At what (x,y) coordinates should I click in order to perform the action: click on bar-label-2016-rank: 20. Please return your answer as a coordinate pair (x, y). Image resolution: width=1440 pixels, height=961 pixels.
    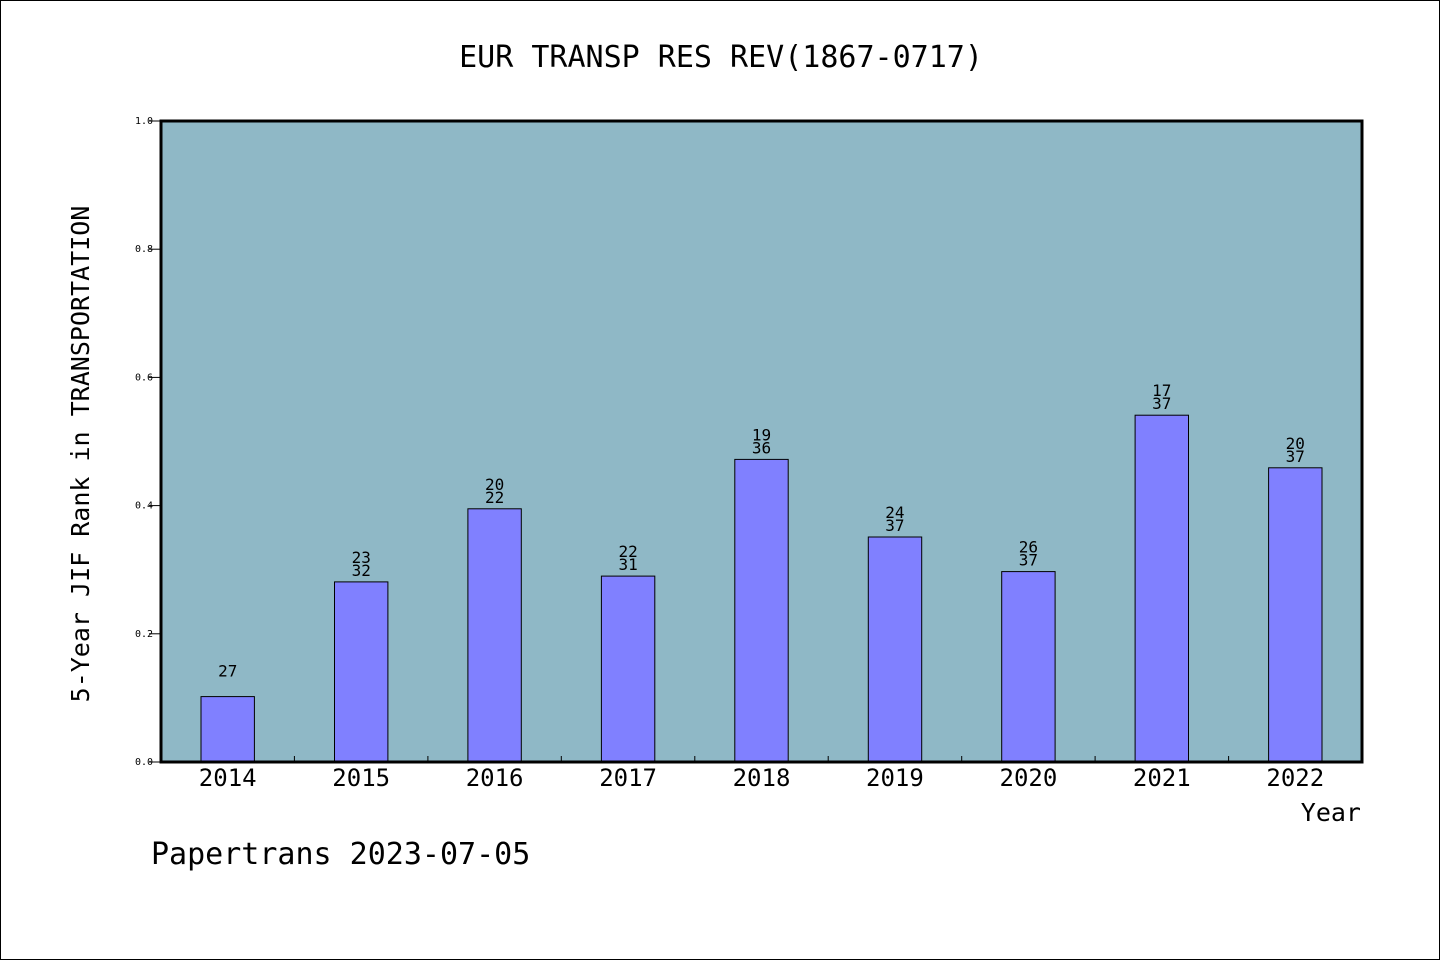
    Looking at the image, I should click on (494, 484).